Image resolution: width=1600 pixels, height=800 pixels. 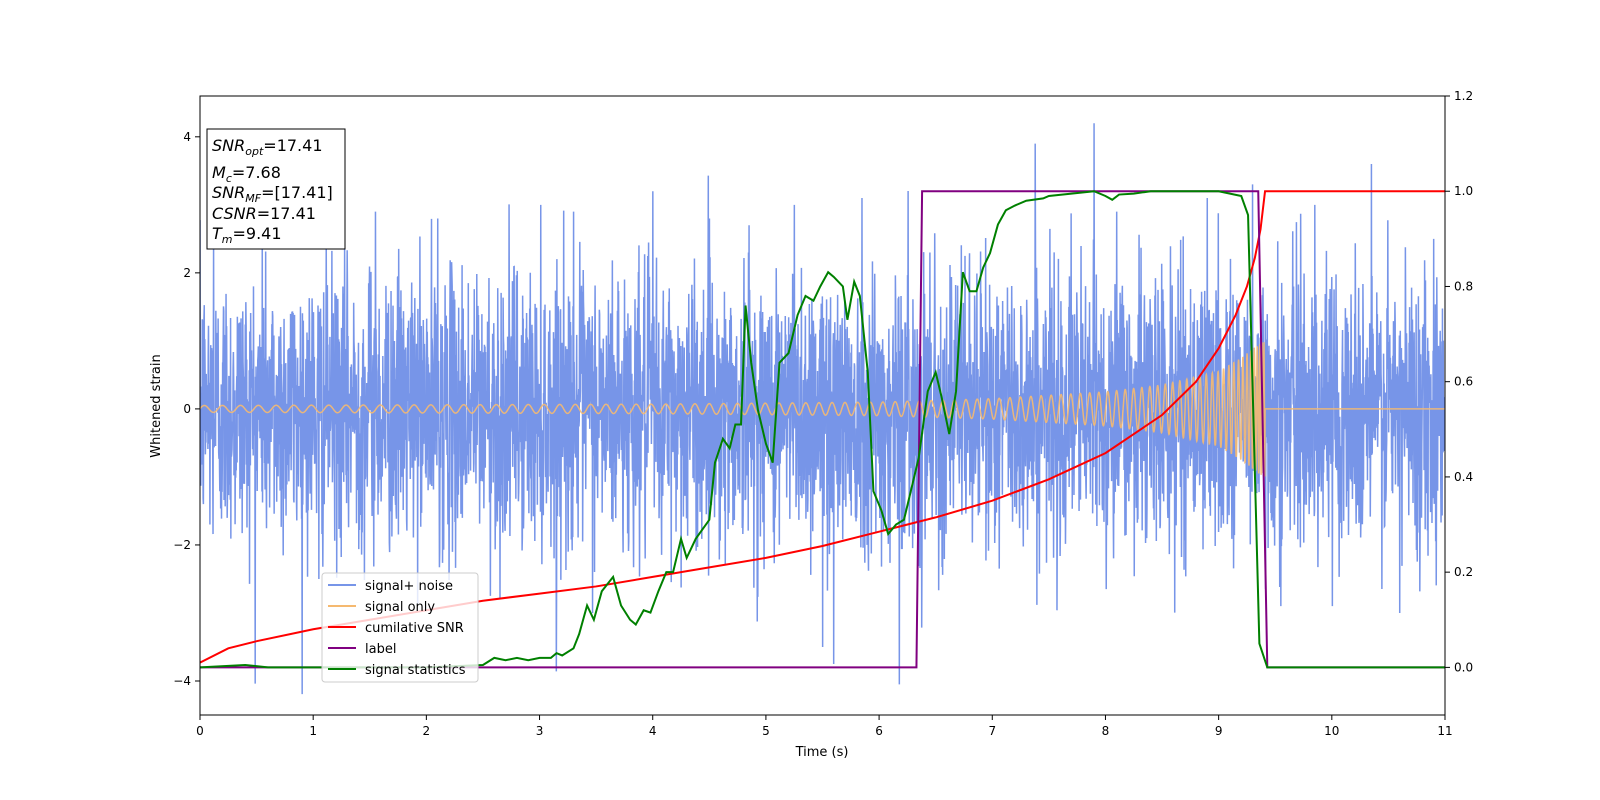 What do you see at coordinates (1463, 667) in the screenshot?
I see `y2-tick-label: 0.0` at bounding box center [1463, 667].